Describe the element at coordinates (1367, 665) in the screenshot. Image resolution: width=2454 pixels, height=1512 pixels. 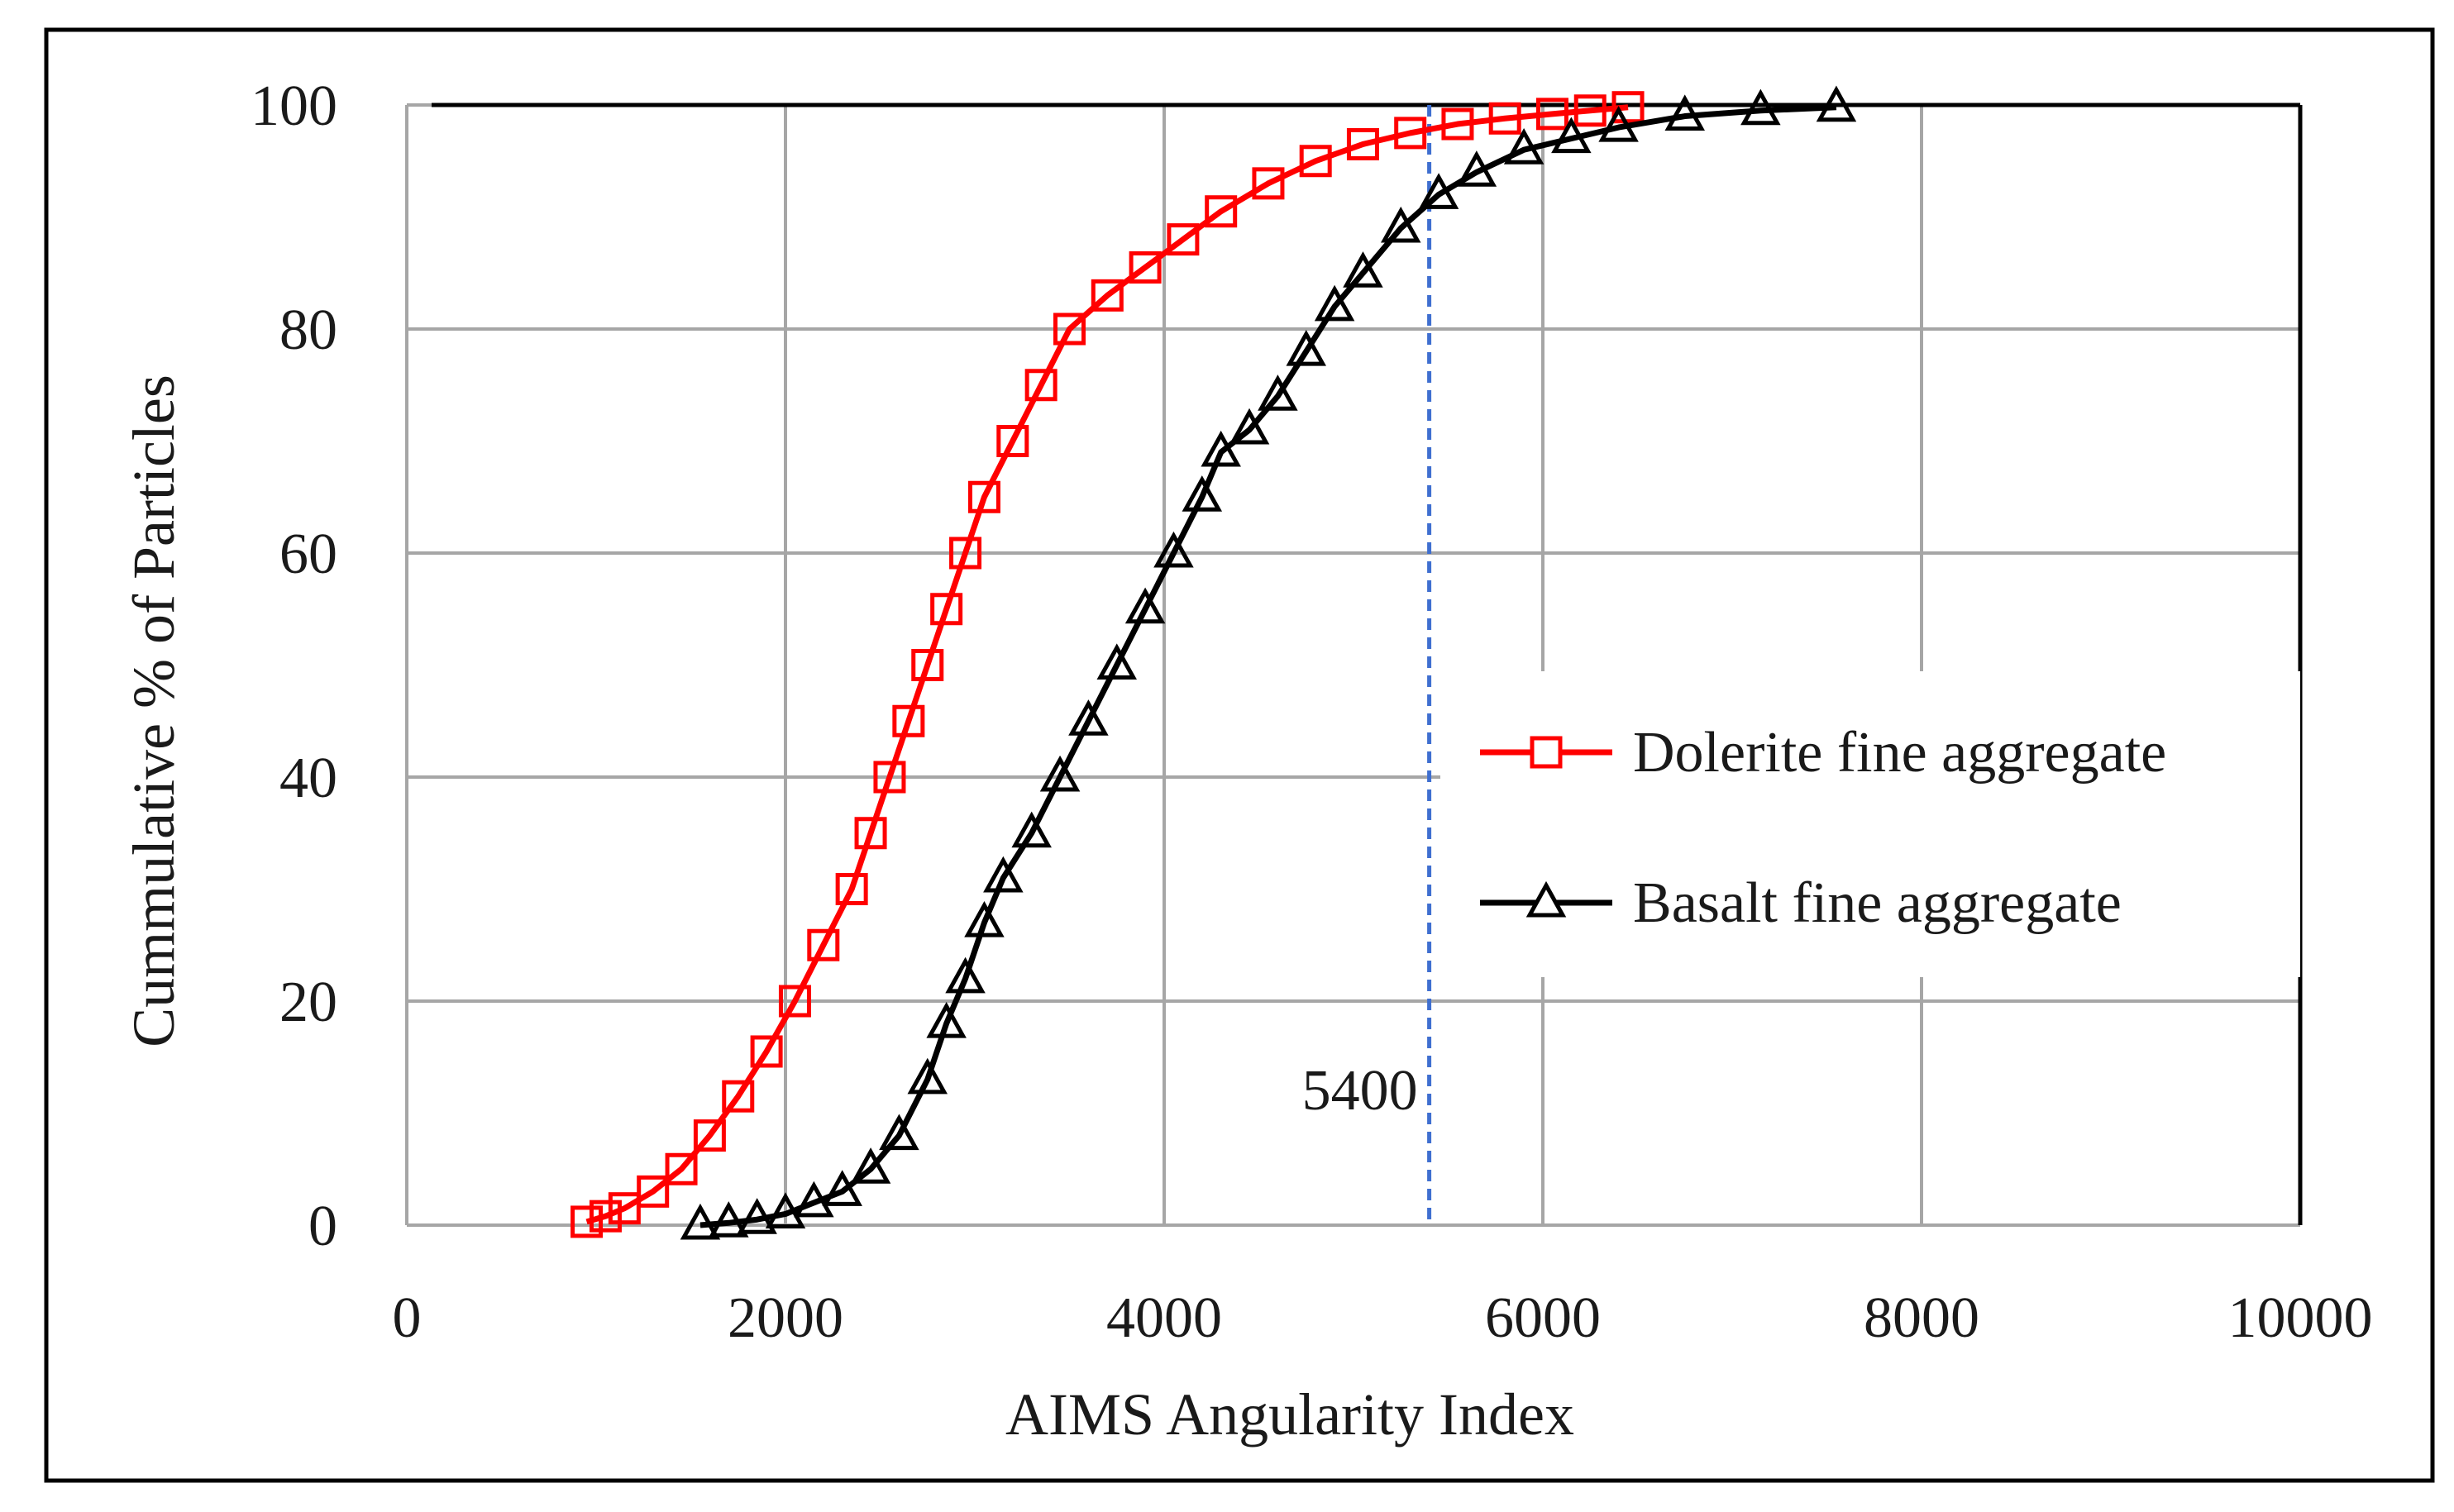
I see `reference-line-group: 5400` at that location.